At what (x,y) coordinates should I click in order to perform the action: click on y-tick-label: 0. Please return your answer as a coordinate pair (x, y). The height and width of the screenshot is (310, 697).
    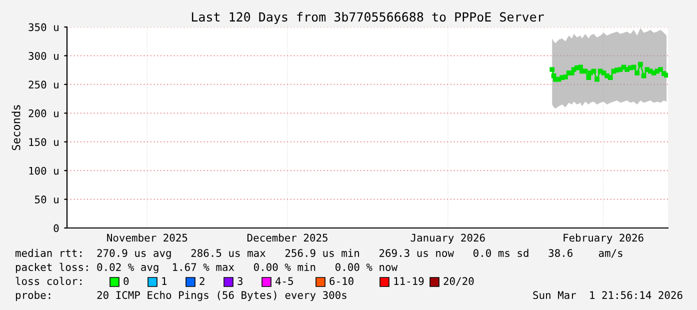
    Looking at the image, I should click on (56, 228).